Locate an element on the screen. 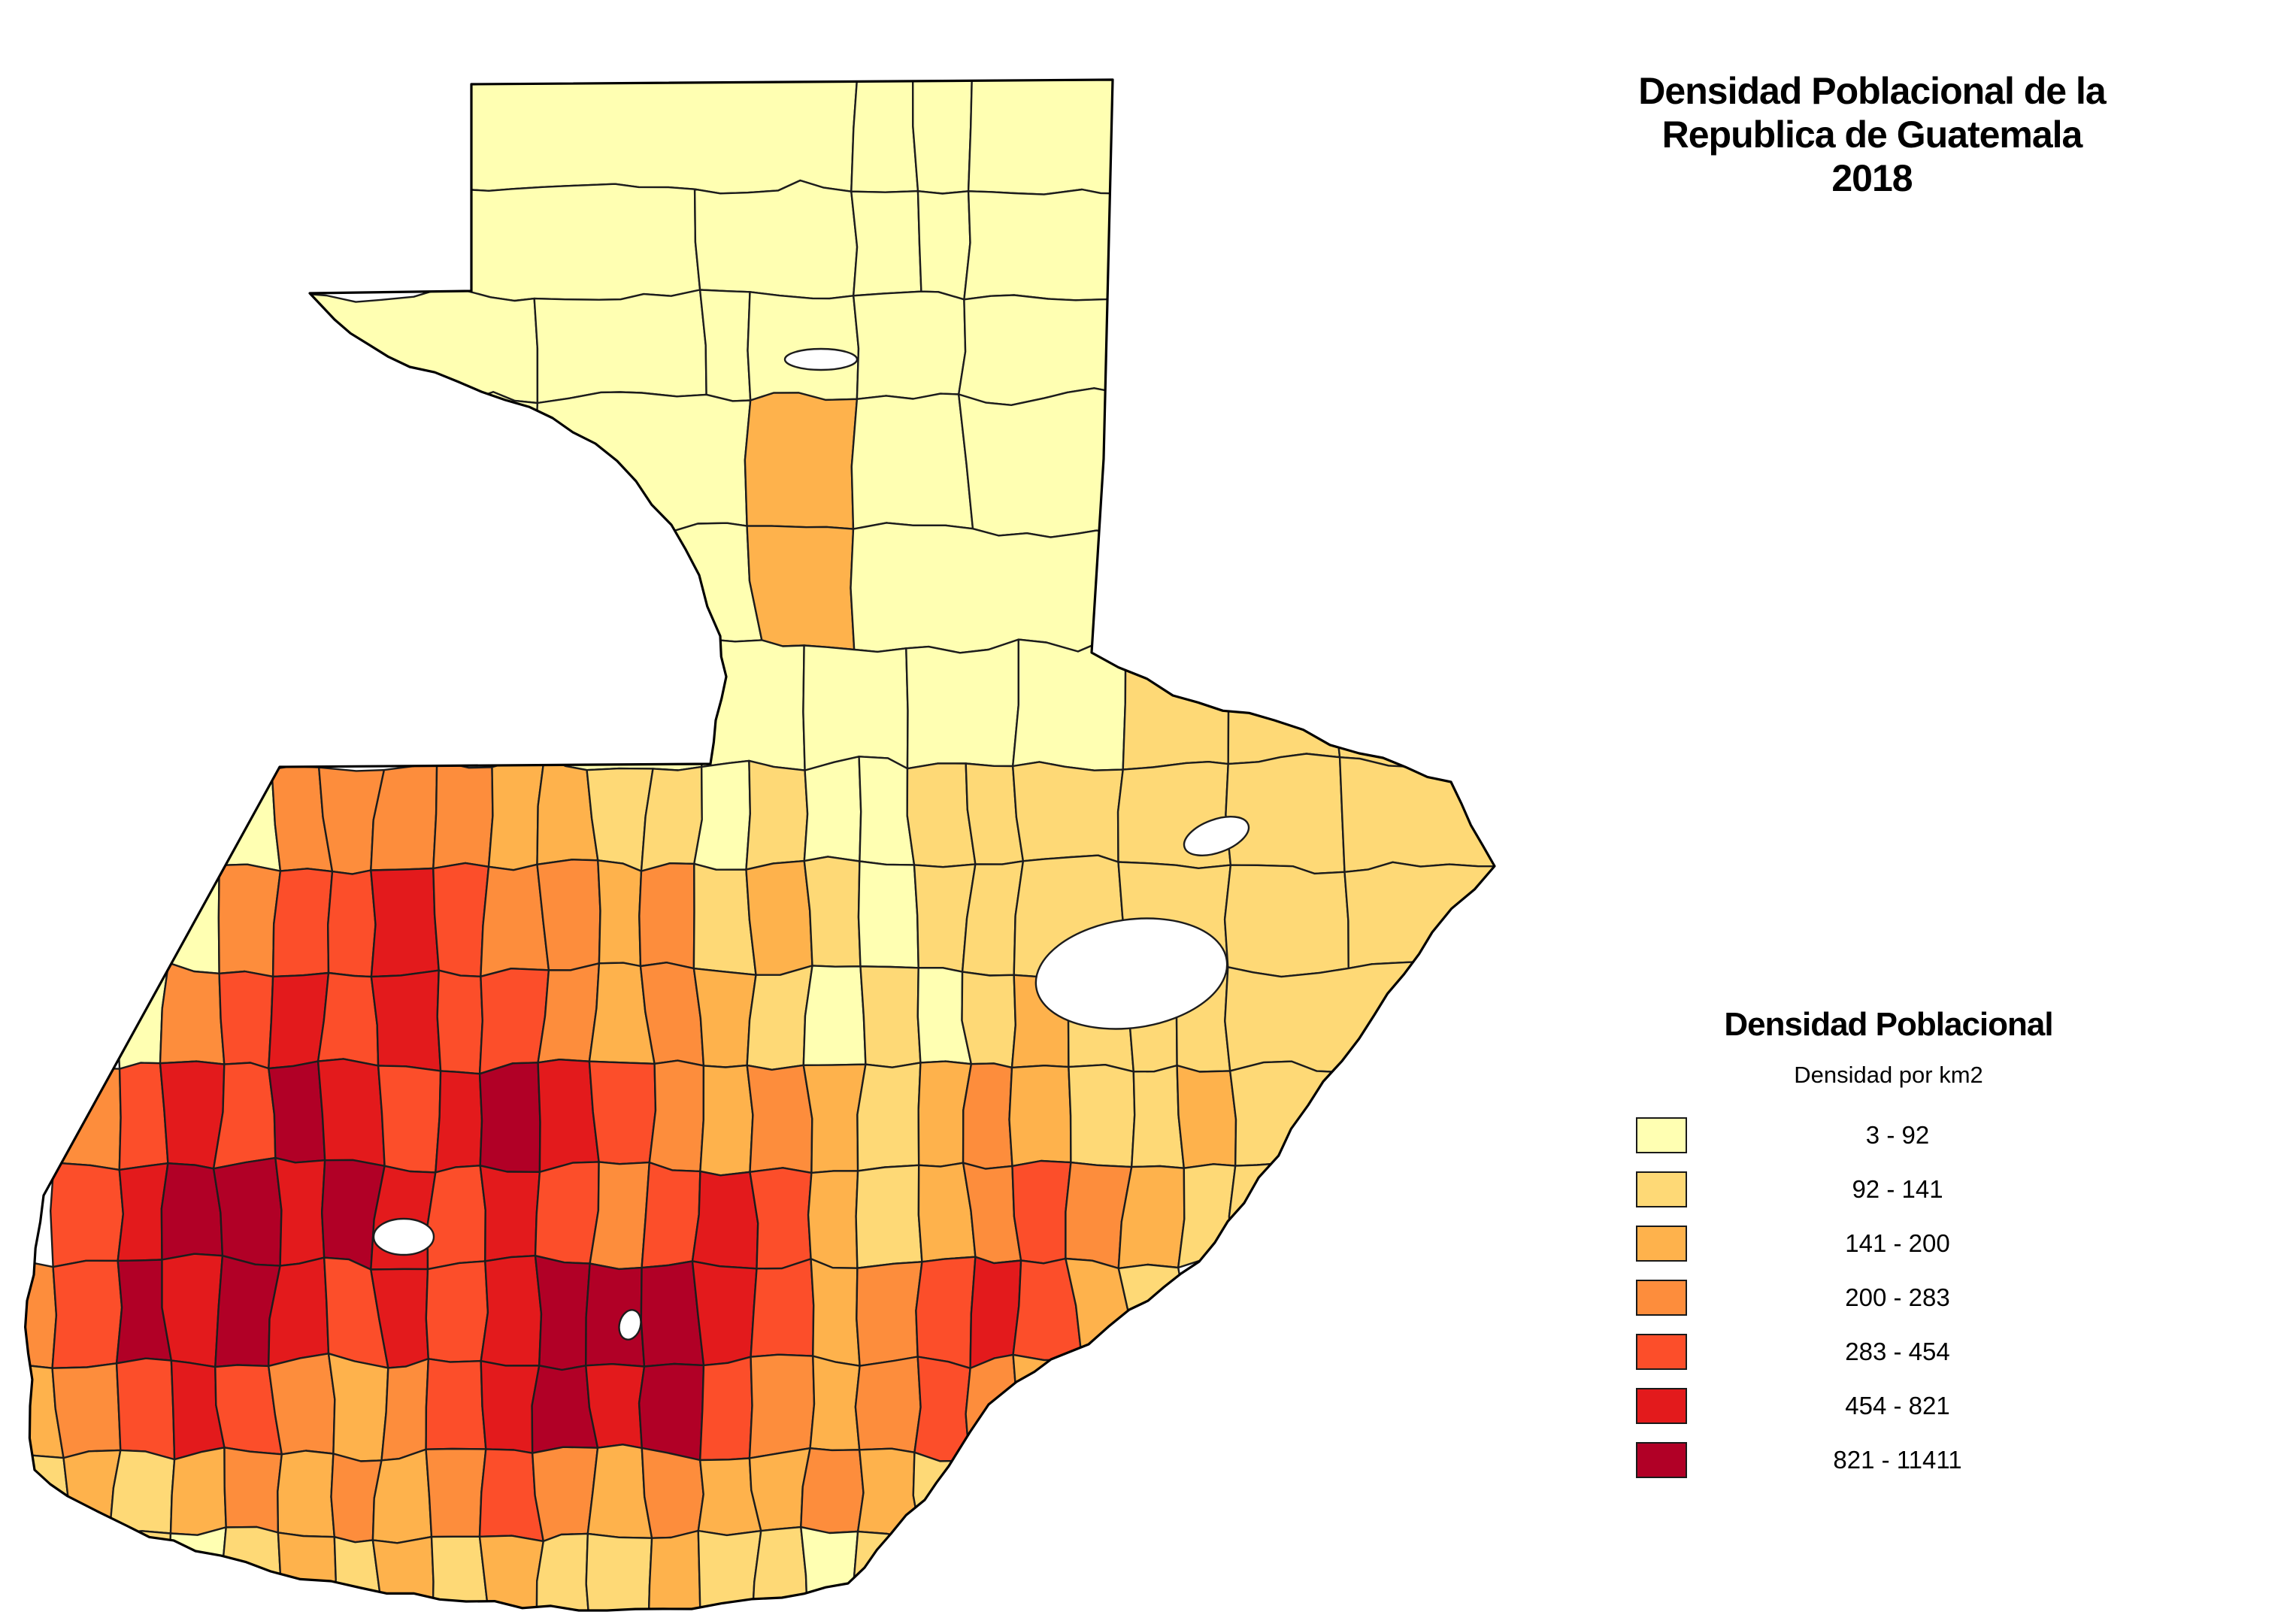 This screenshot has height=1624, width=2296. legend-row: 141 - 200 is located at coordinates (1889, 1243).